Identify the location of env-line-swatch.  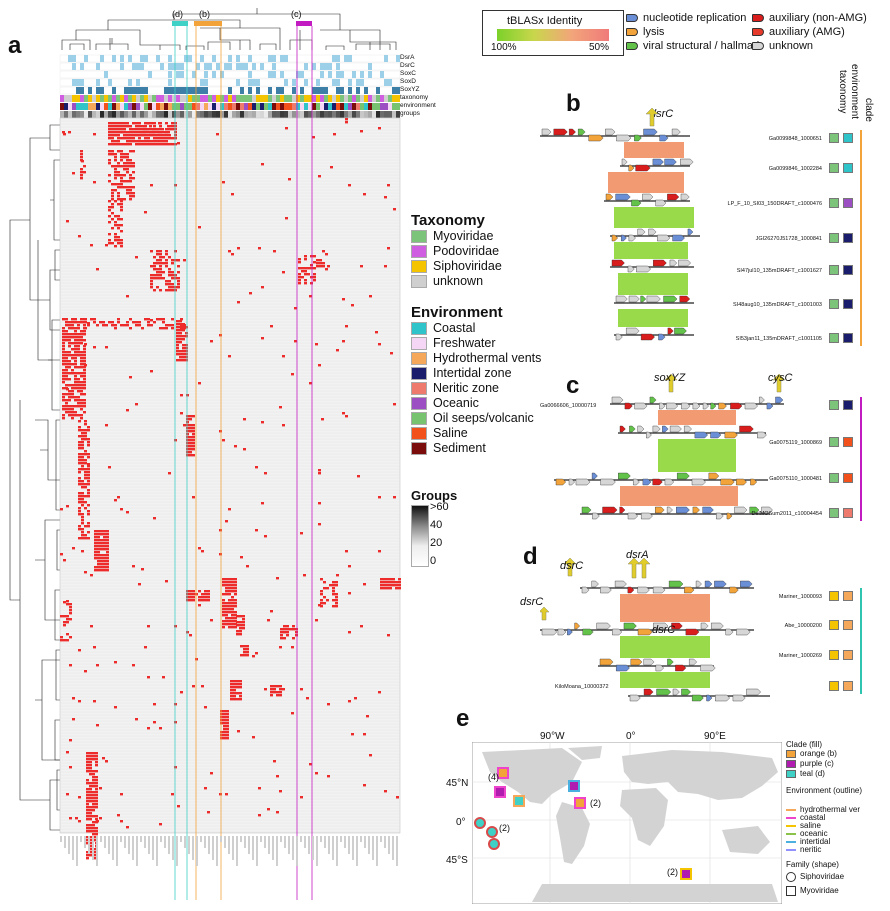
(791, 842).